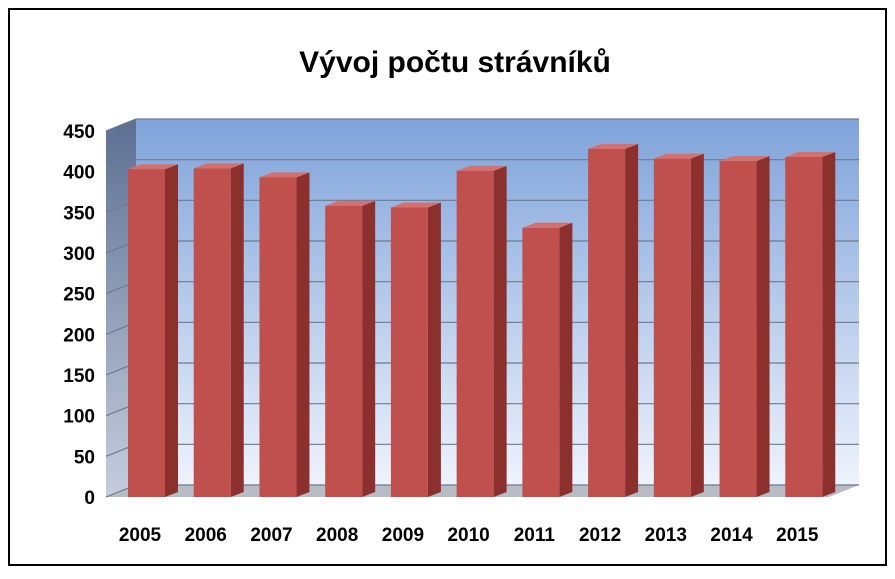  Describe the element at coordinates (79, 254) in the screenshot. I see `y-tick-label: 300` at that location.